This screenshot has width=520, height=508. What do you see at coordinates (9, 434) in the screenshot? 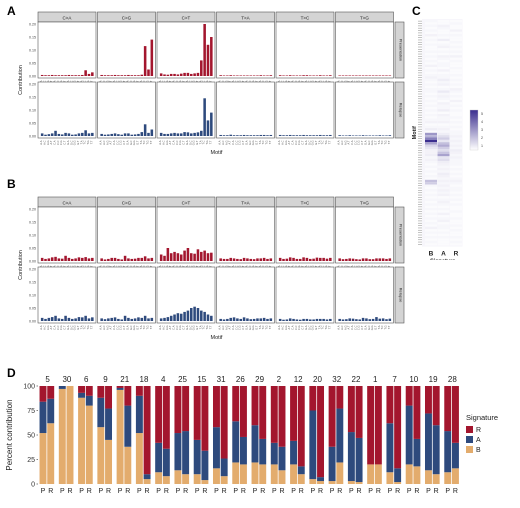
I see `y-axis-label: Percent contribution` at bounding box center [9, 434].